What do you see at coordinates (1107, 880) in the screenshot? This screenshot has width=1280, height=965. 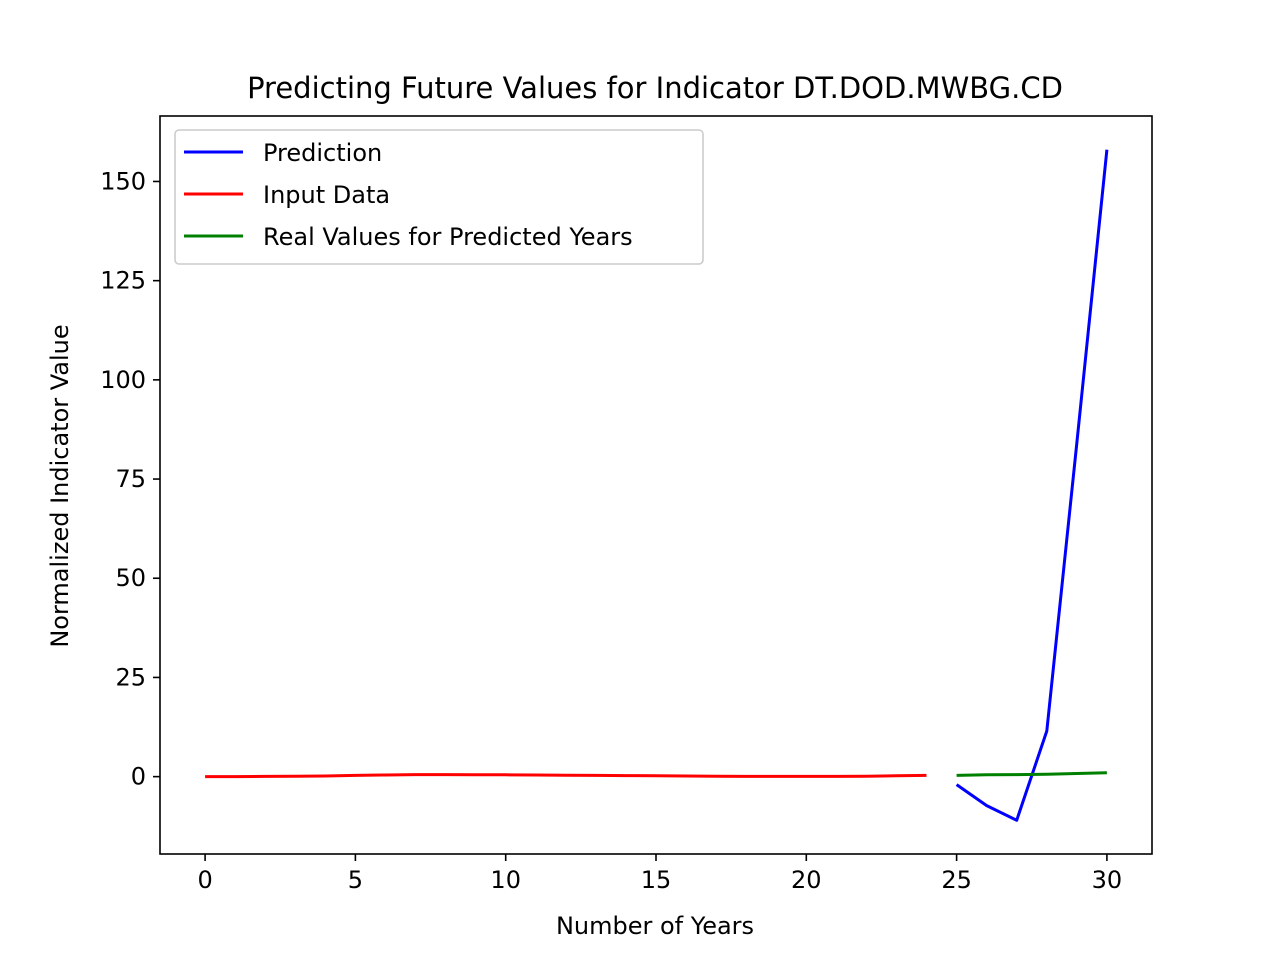 I see `x-tick-label: 30` at bounding box center [1107, 880].